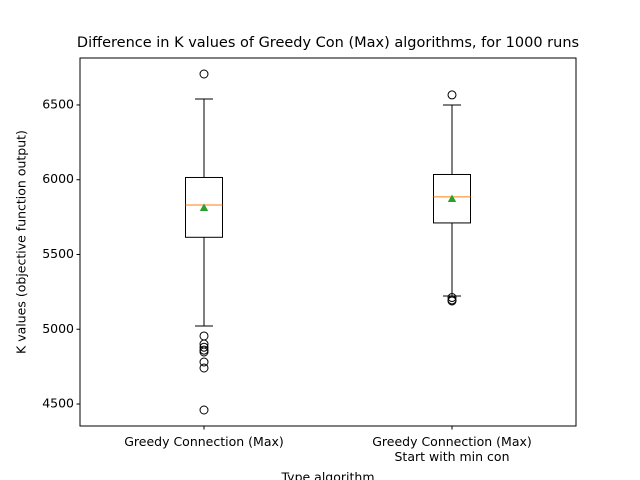  What do you see at coordinates (58, 403) in the screenshot?
I see `y-tick-label: 4500` at bounding box center [58, 403].